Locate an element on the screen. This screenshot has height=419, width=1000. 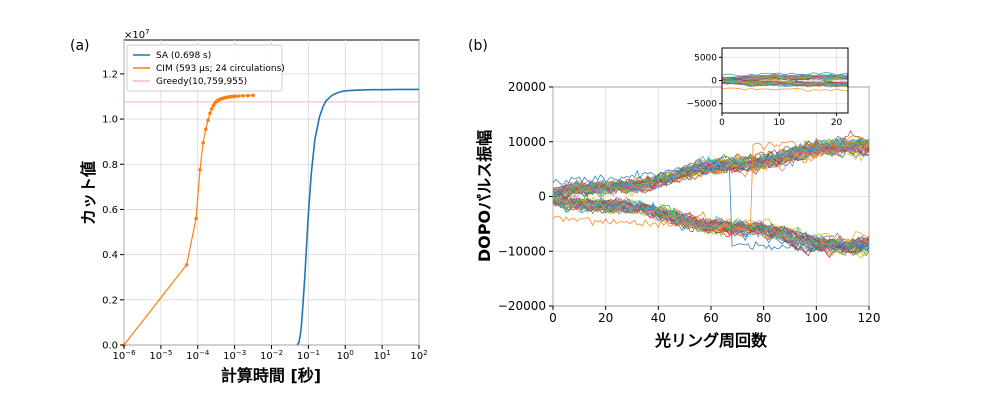
y-tick-label: 0.4 is located at coordinates (110, 255).